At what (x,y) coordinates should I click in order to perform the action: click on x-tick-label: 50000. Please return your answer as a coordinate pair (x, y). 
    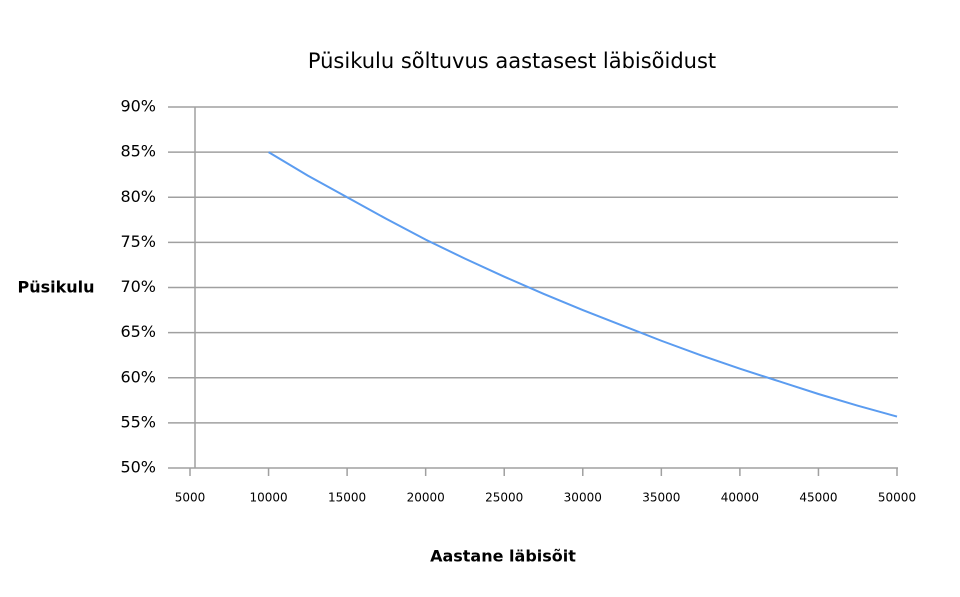
    Looking at the image, I should click on (897, 498).